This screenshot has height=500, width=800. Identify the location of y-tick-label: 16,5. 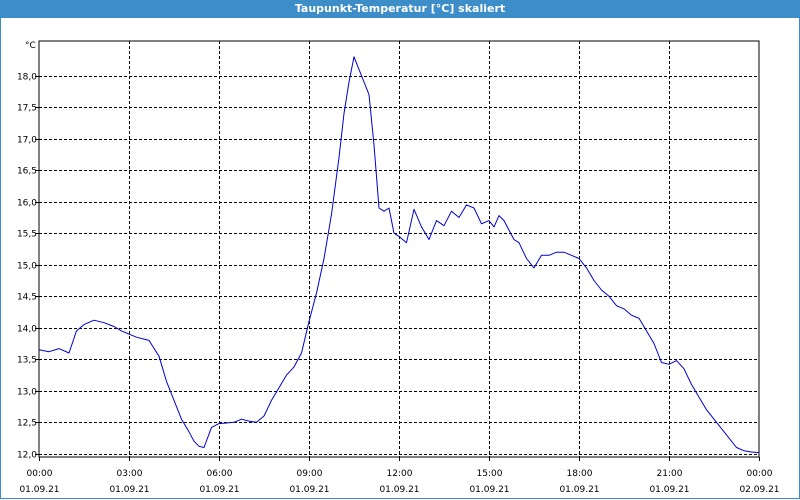
(27, 172).